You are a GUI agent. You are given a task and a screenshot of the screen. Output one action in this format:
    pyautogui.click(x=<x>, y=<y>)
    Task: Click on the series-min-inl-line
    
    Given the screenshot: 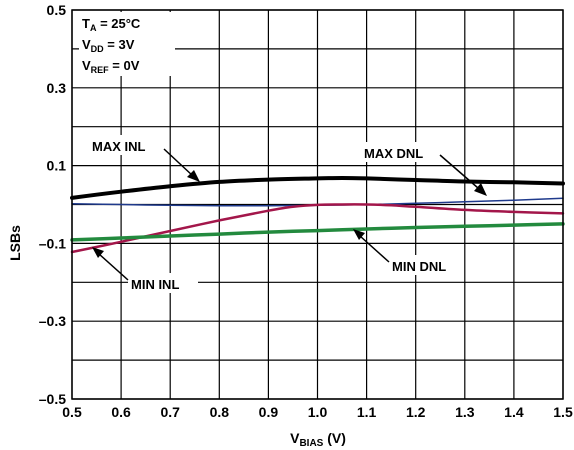 What is the action you would take?
    pyautogui.click(x=317, y=228)
    